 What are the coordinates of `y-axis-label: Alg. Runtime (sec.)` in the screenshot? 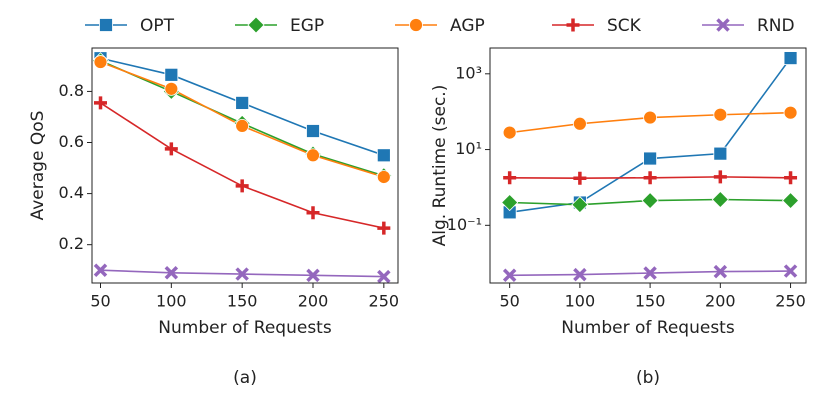 It's located at (440, 166).